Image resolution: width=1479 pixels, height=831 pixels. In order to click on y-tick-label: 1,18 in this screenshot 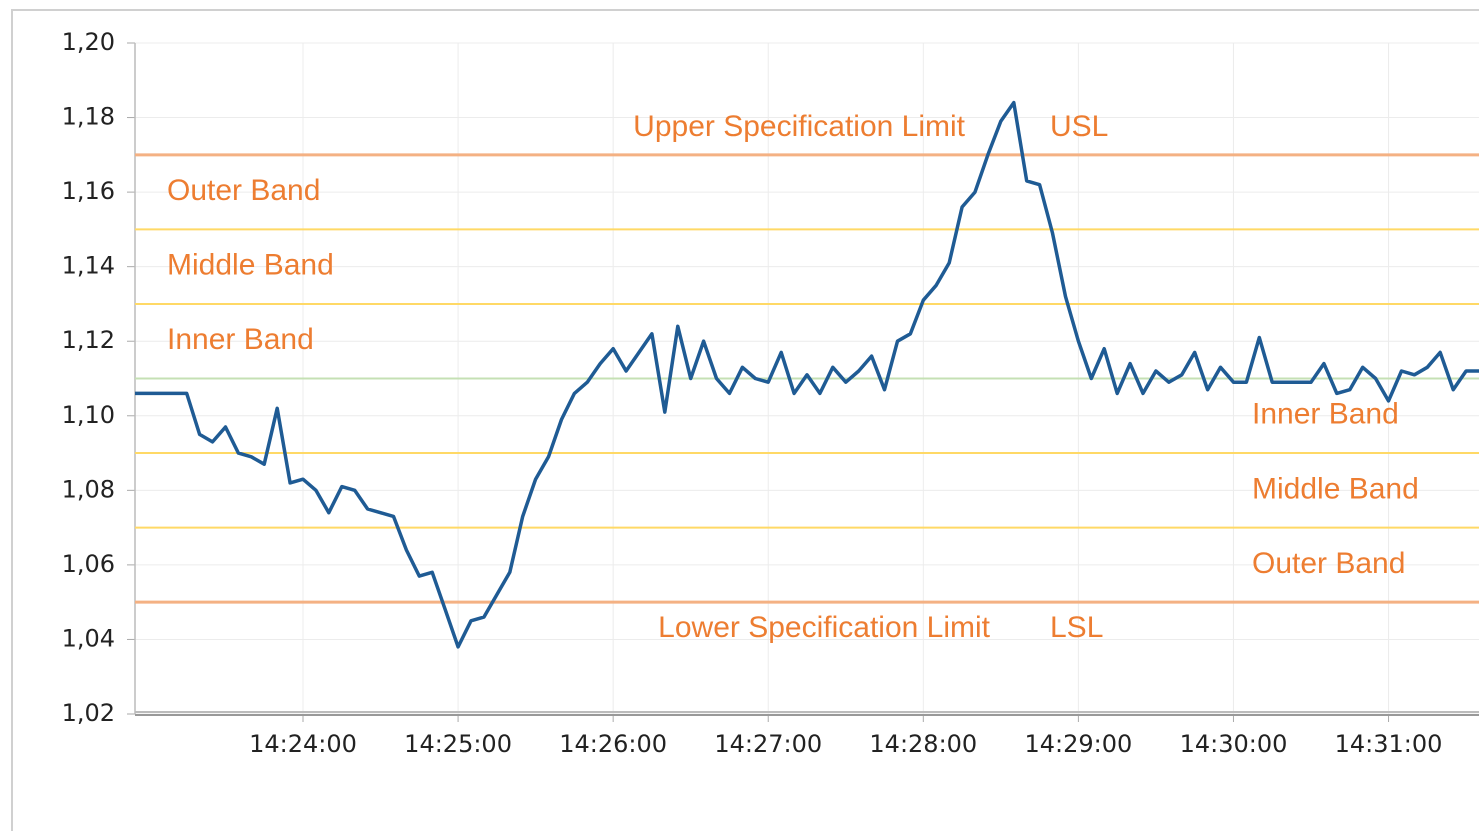, I will do `click(88, 117)`.